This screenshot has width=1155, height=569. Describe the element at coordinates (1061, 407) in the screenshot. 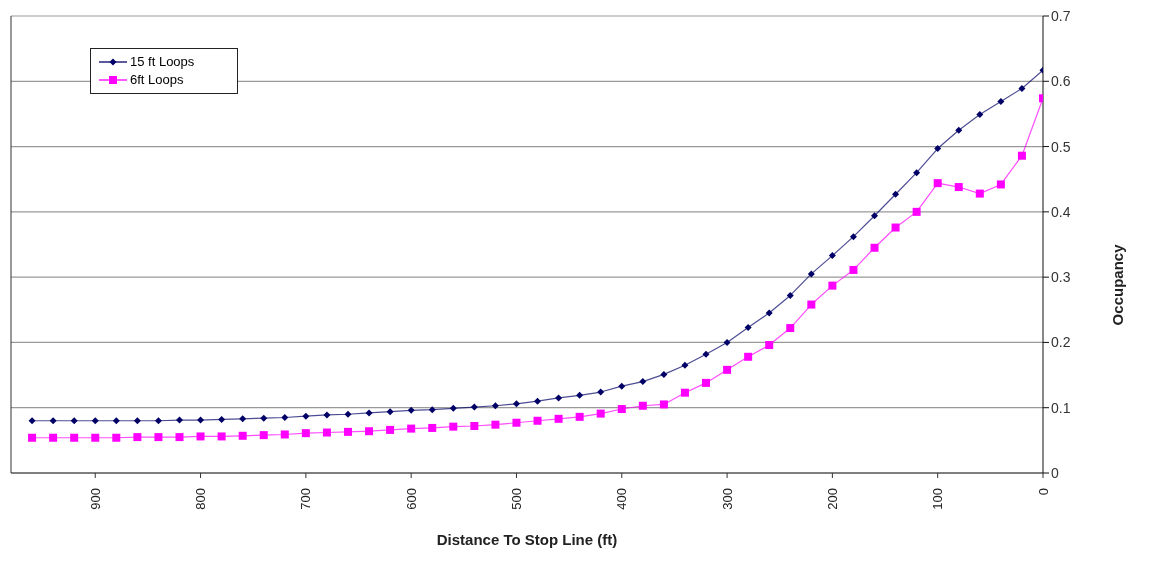

I see `y-tick-label: 0.1` at that location.